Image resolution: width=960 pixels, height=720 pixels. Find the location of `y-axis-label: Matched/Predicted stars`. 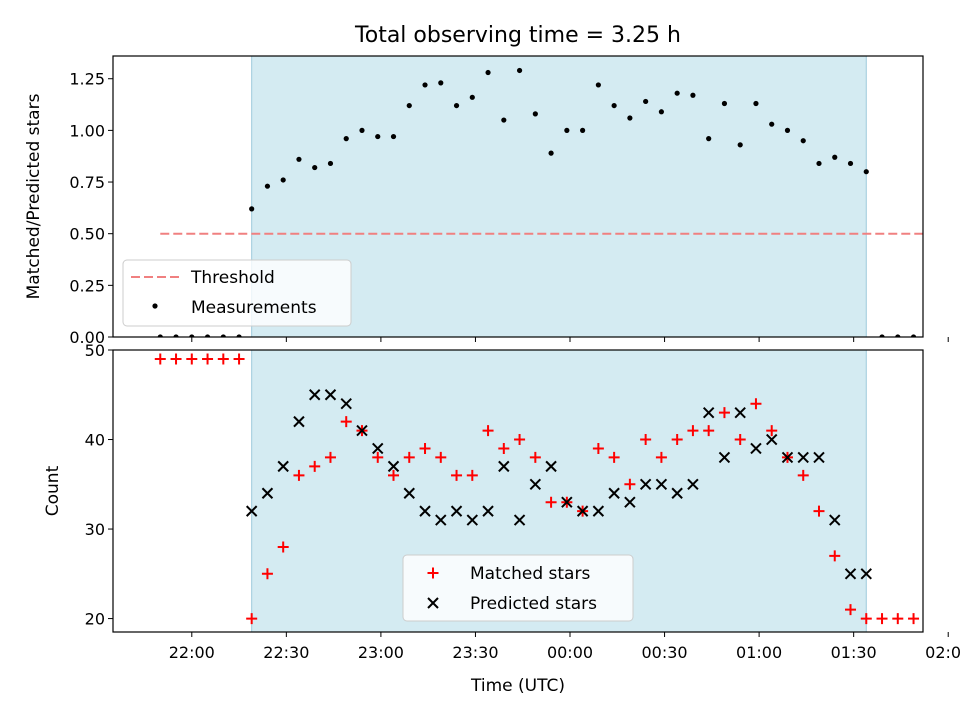

y-axis-label: Matched/Predicted stars is located at coordinates (34, 196).